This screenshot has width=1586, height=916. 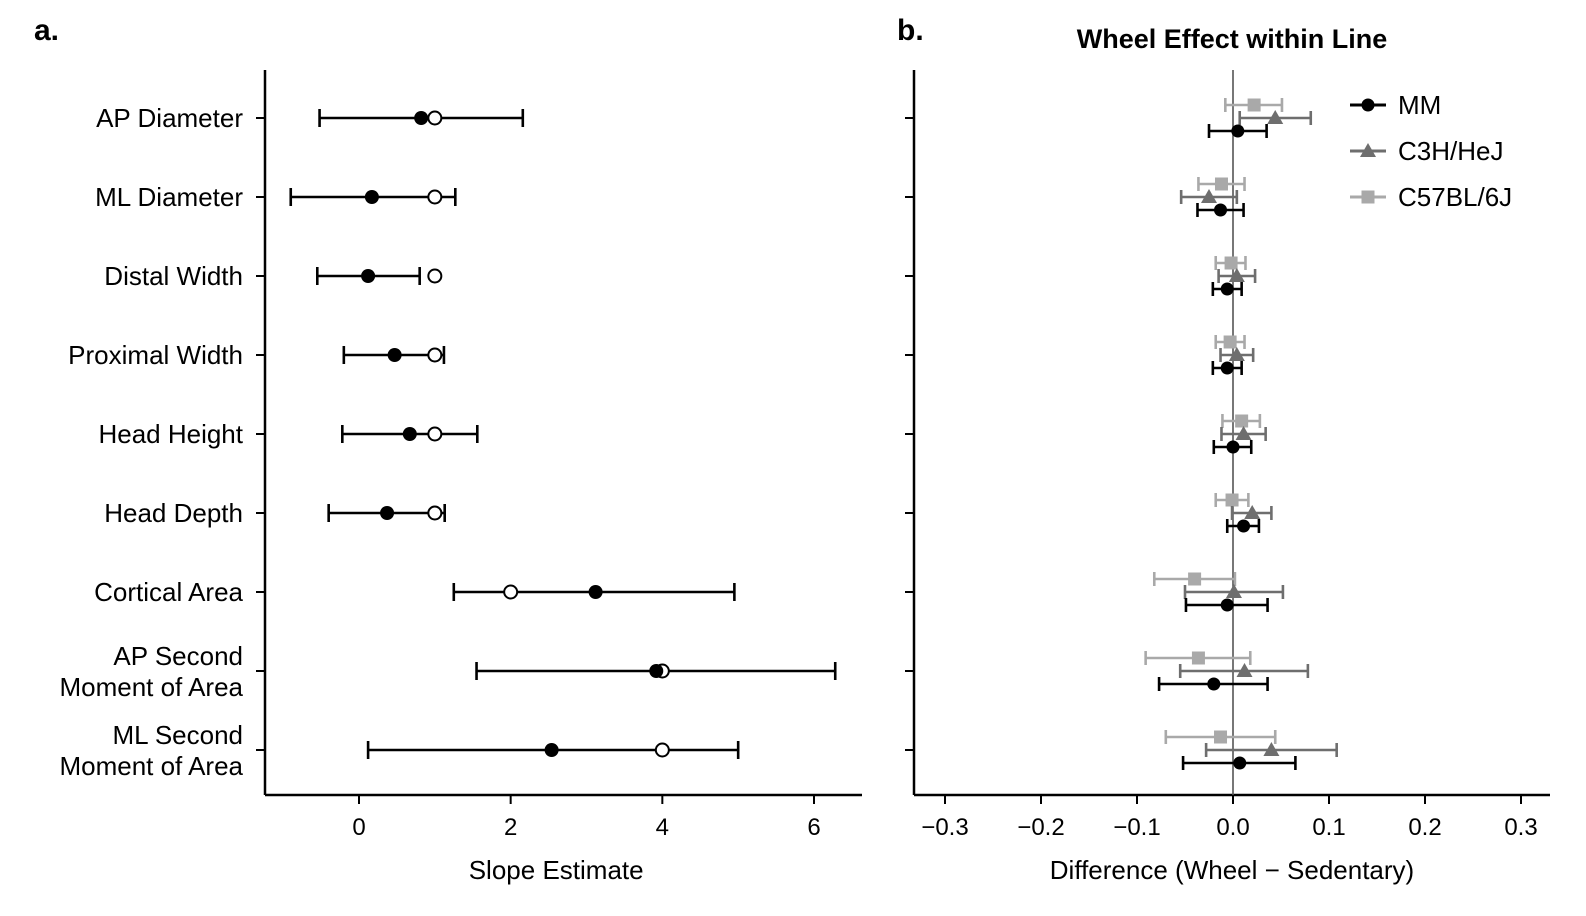 What do you see at coordinates (1328, 827) in the screenshot?
I see `panel-b-x-tick-label: 0.1` at bounding box center [1328, 827].